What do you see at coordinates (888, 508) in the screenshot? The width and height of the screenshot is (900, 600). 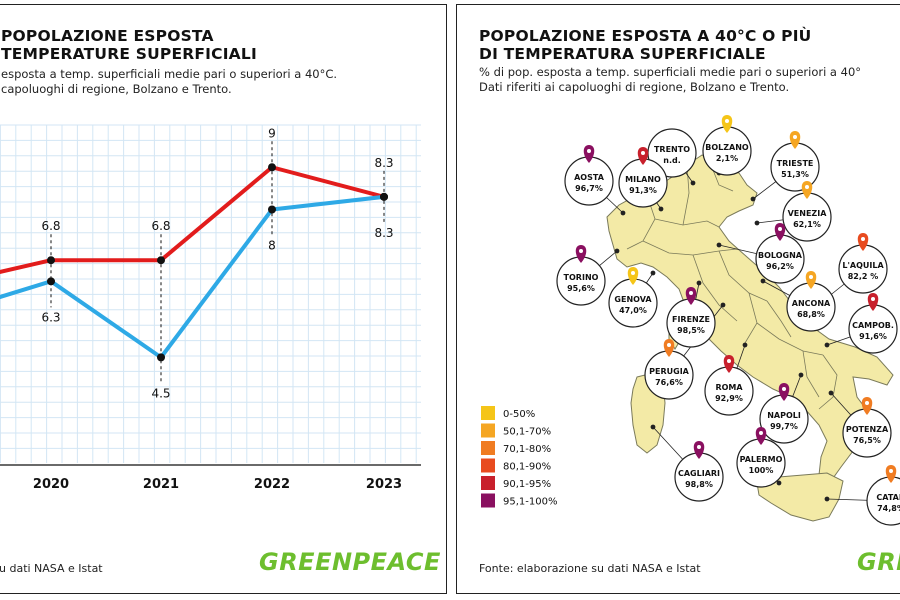 I see `city-value: 74,8%` at bounding box center [888, 508].